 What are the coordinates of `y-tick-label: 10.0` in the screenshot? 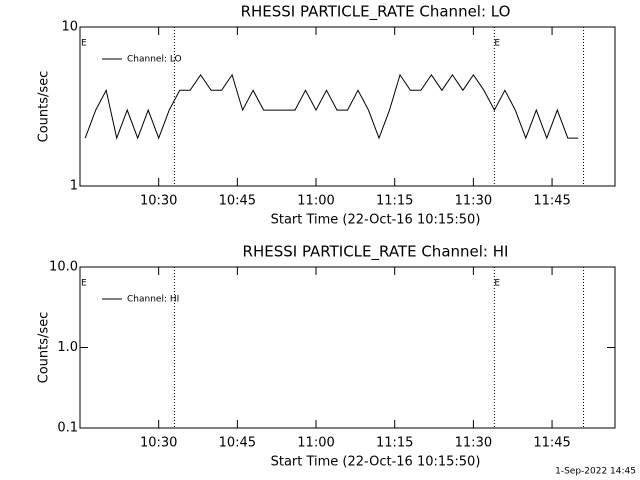 It's located at (63, 267).